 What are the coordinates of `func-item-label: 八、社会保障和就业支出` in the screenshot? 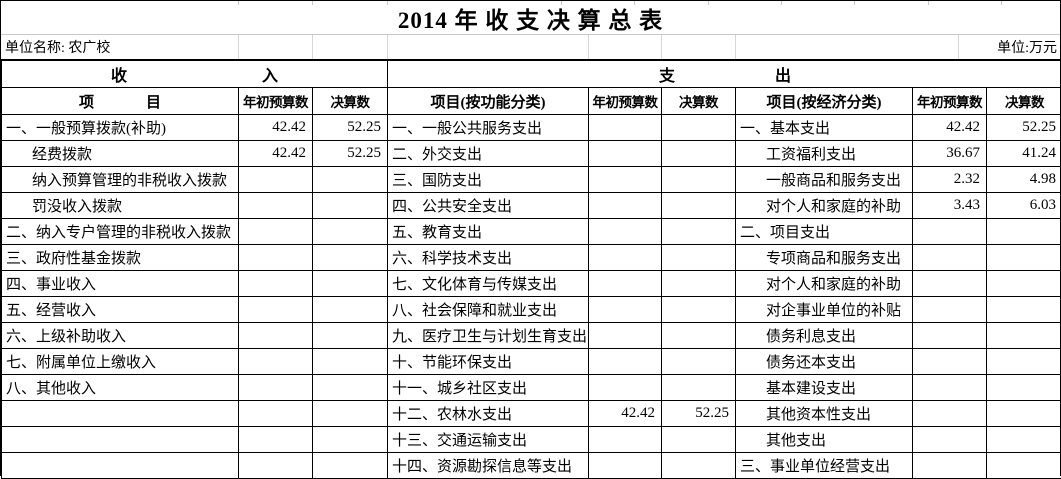 It's located at (488, 310).